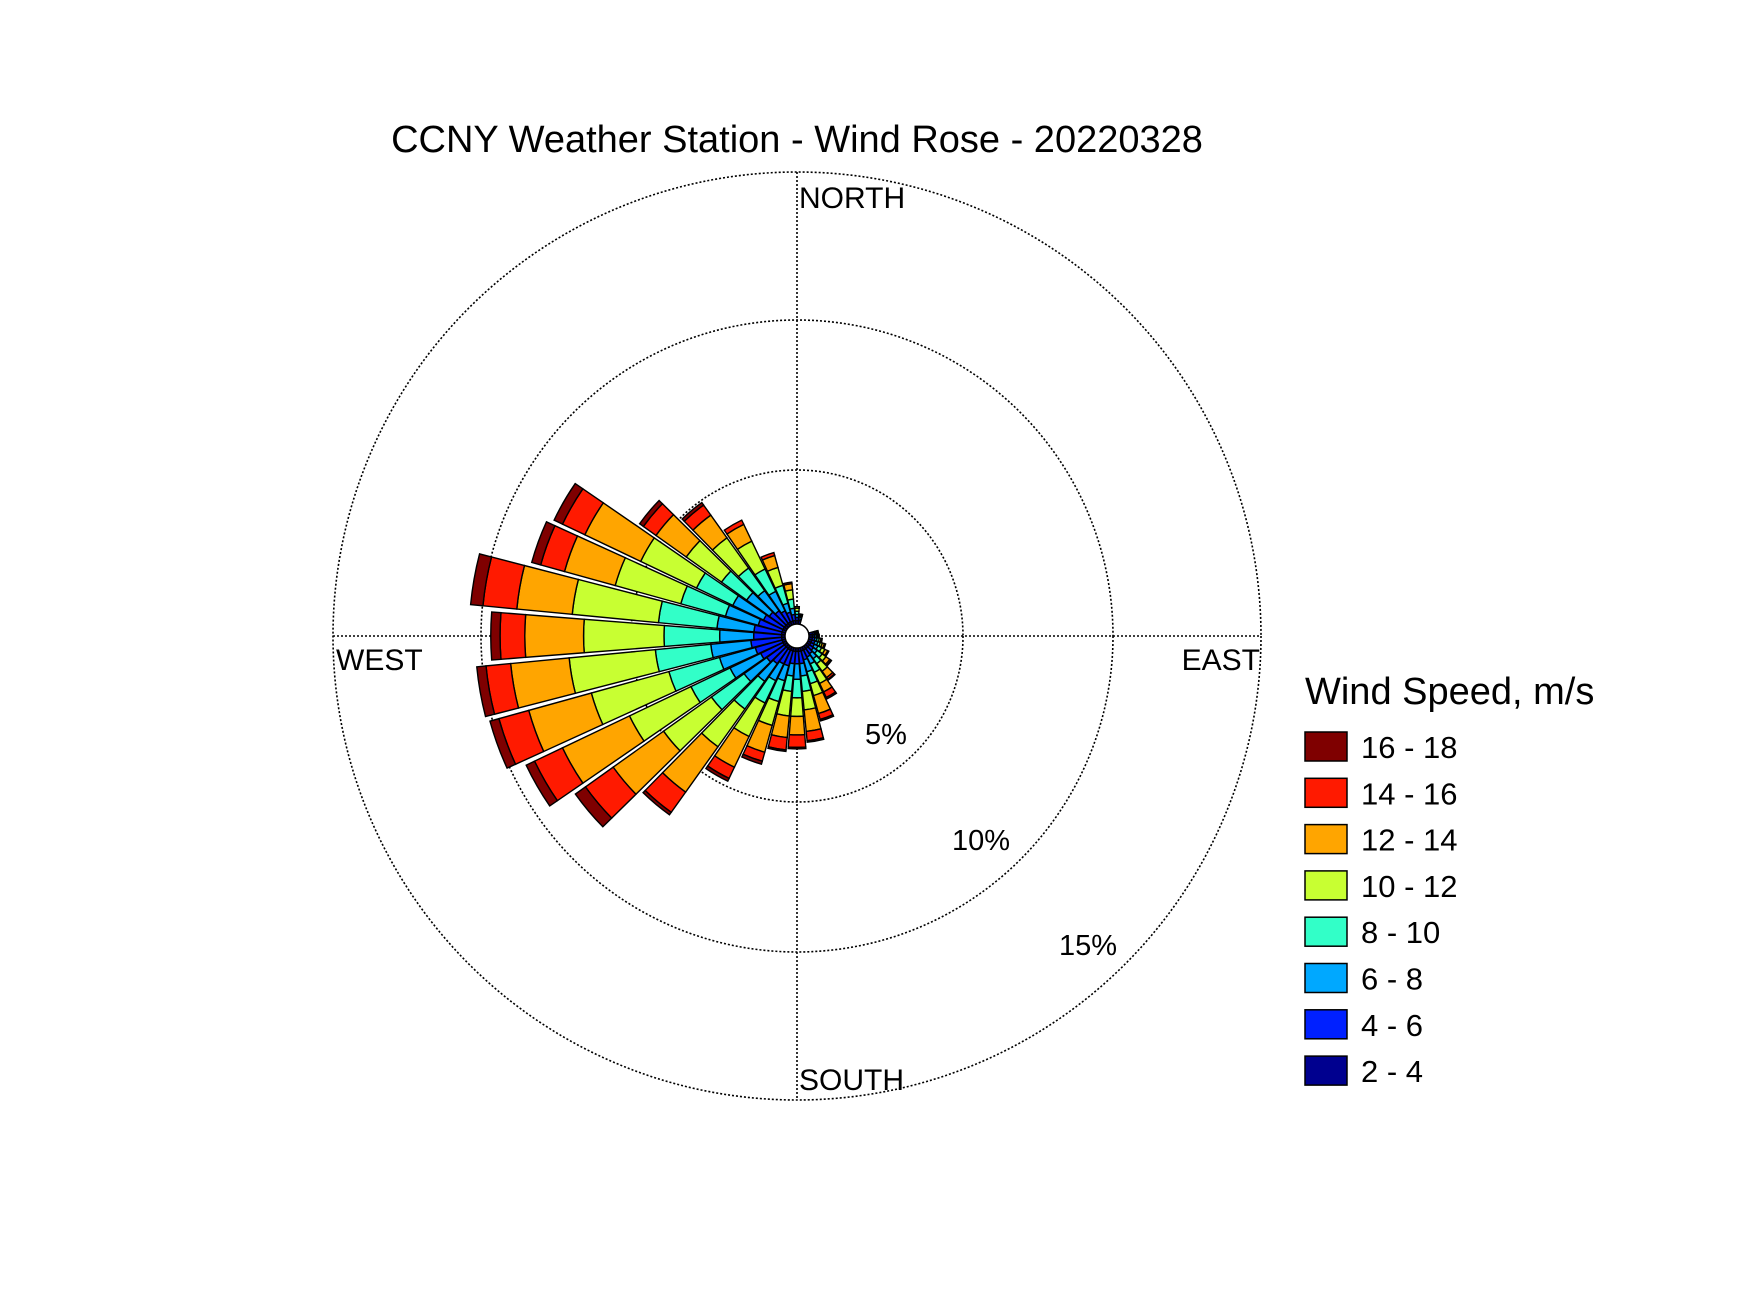 The width and height of the screenshot is (1750, 1313). Describe the element at coordinates (653, 655) in the screenshot. I see `wind-rose-bars` at that location.